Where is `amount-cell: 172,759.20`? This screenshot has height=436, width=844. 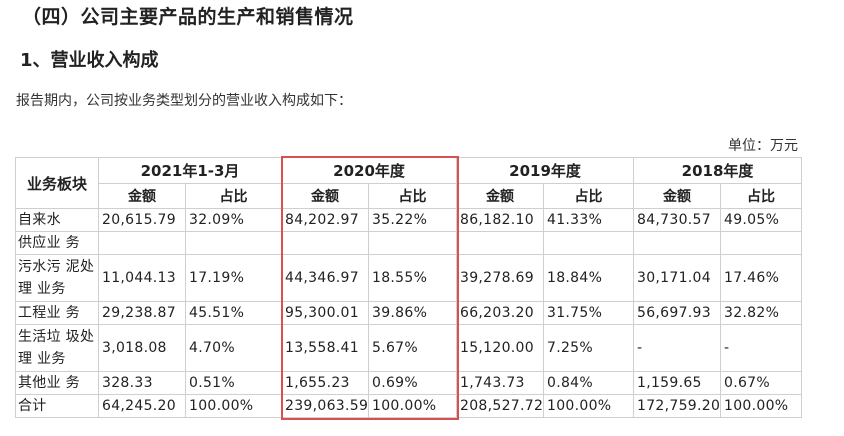
amount-cell: 172,759.20 is located at coordinates (677, 406).